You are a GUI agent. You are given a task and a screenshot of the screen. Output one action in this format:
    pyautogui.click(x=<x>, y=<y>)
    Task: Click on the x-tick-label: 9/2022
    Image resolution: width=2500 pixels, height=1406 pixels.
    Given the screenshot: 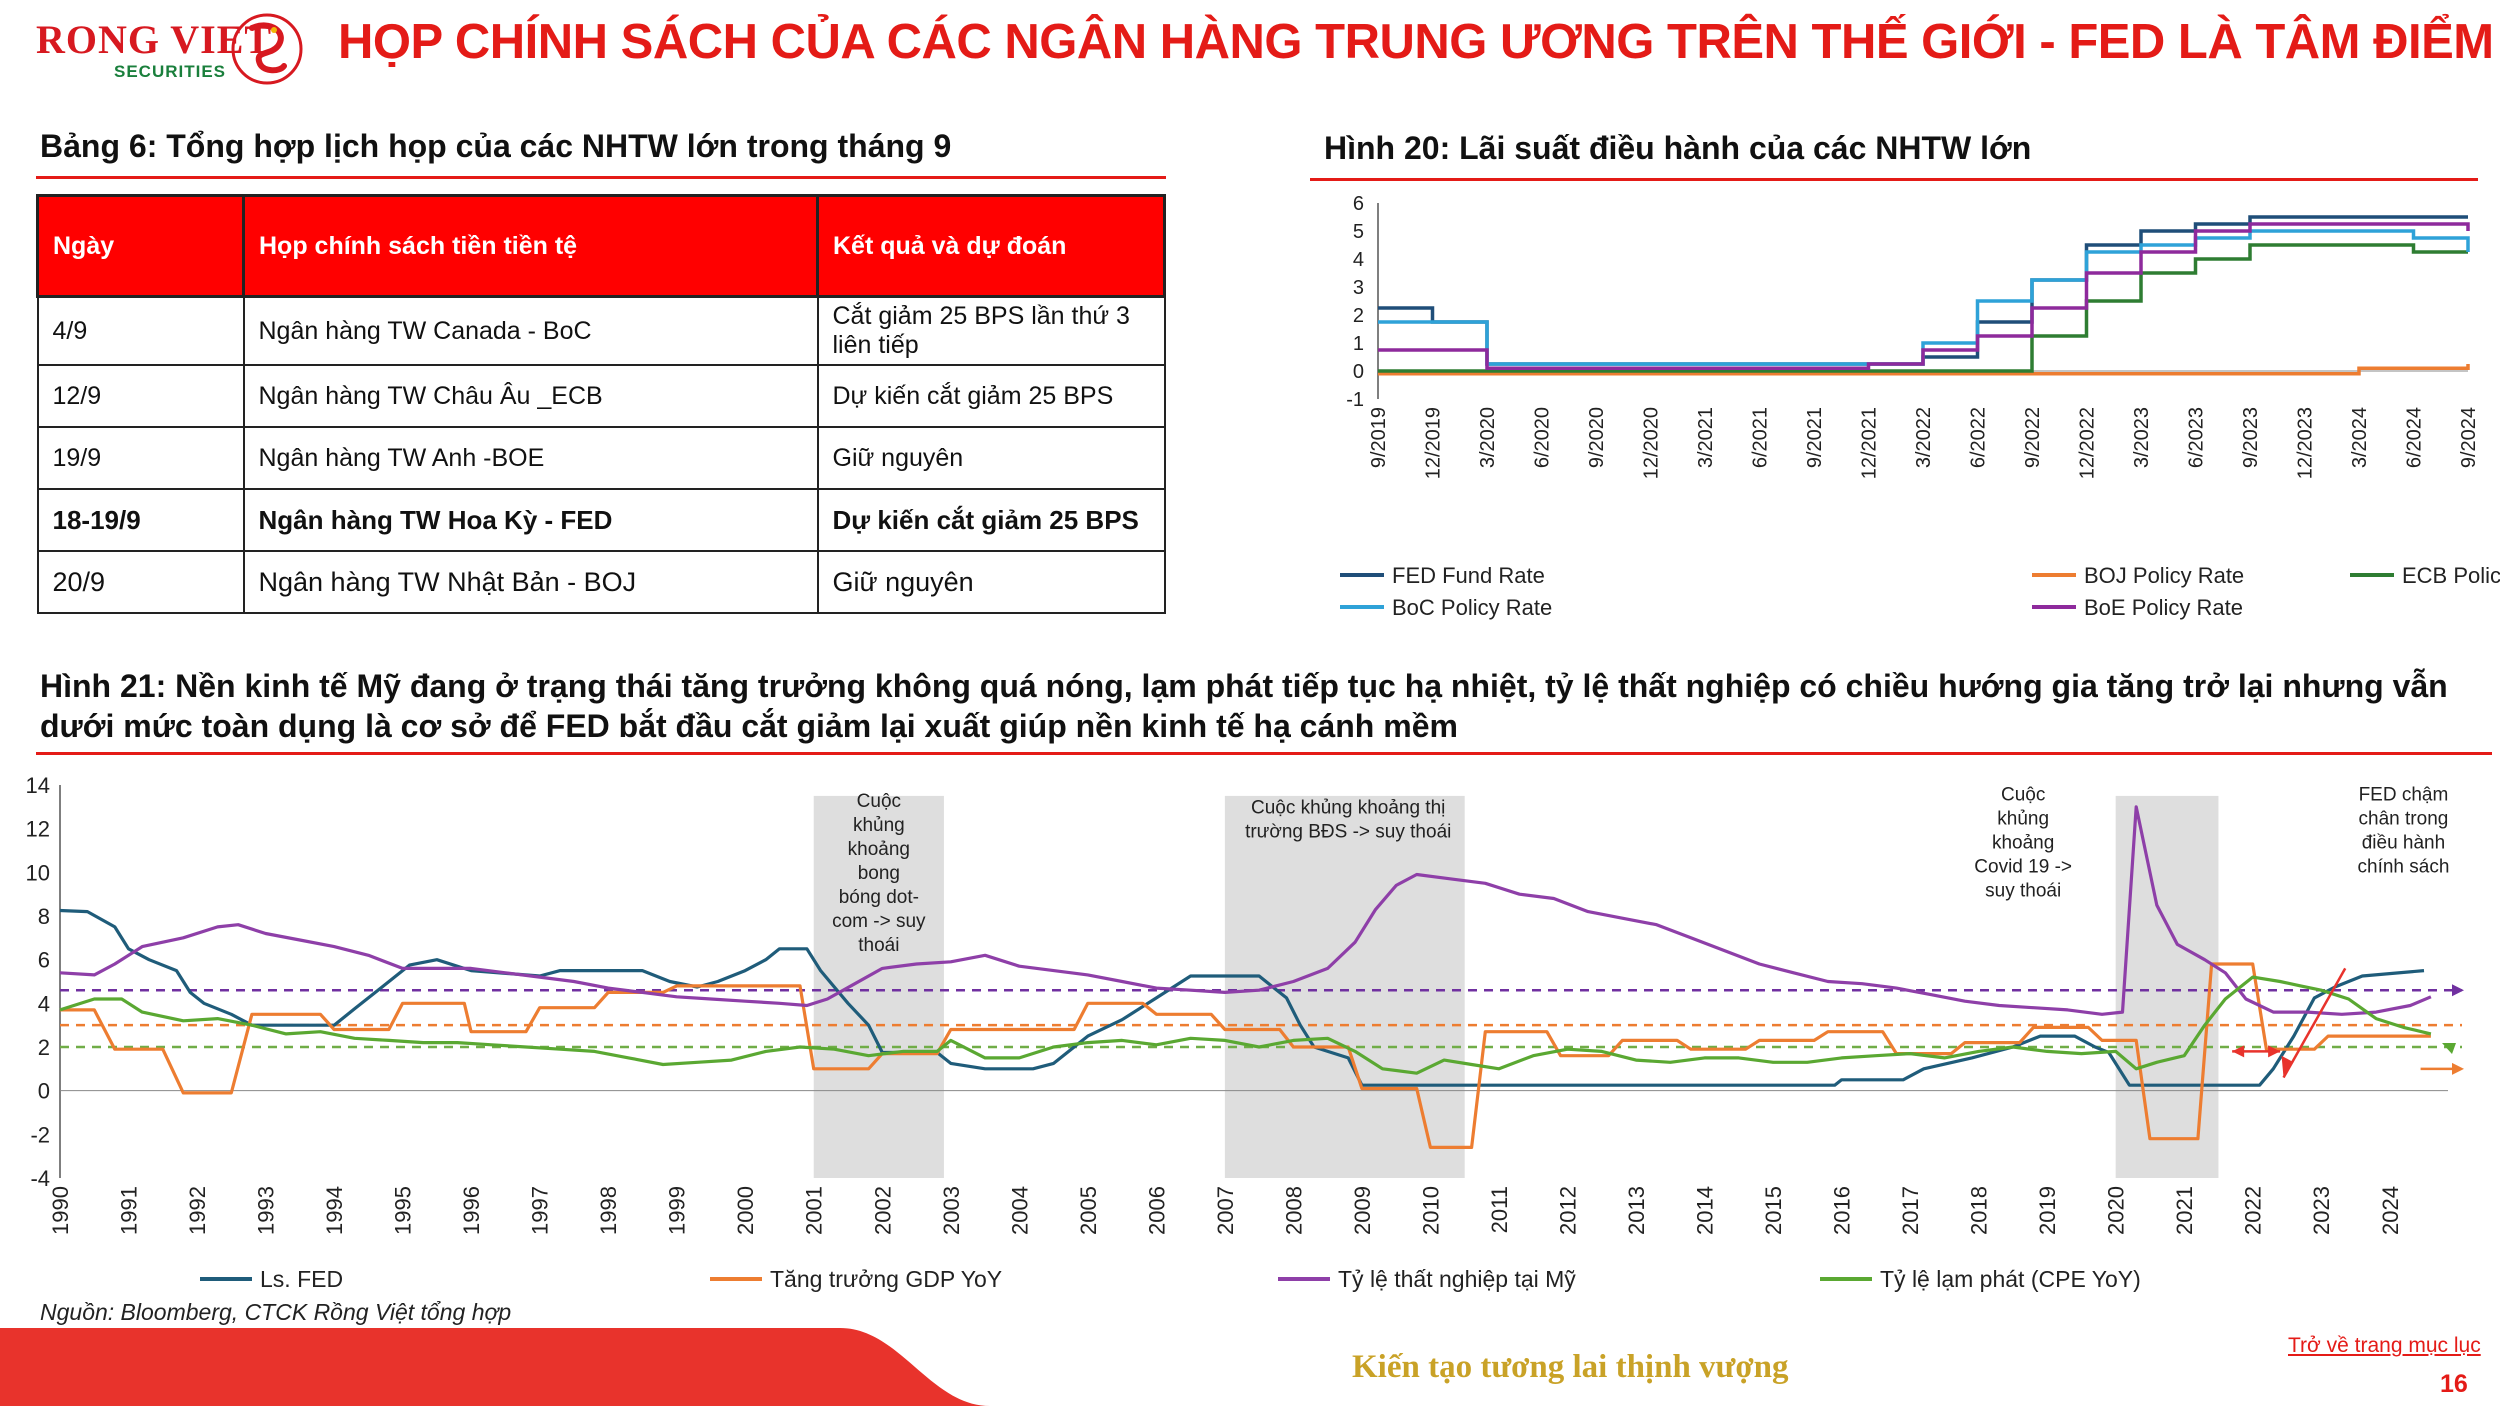 What is the action you would take?
    pyautogui.click(x=2033, y=437)
    